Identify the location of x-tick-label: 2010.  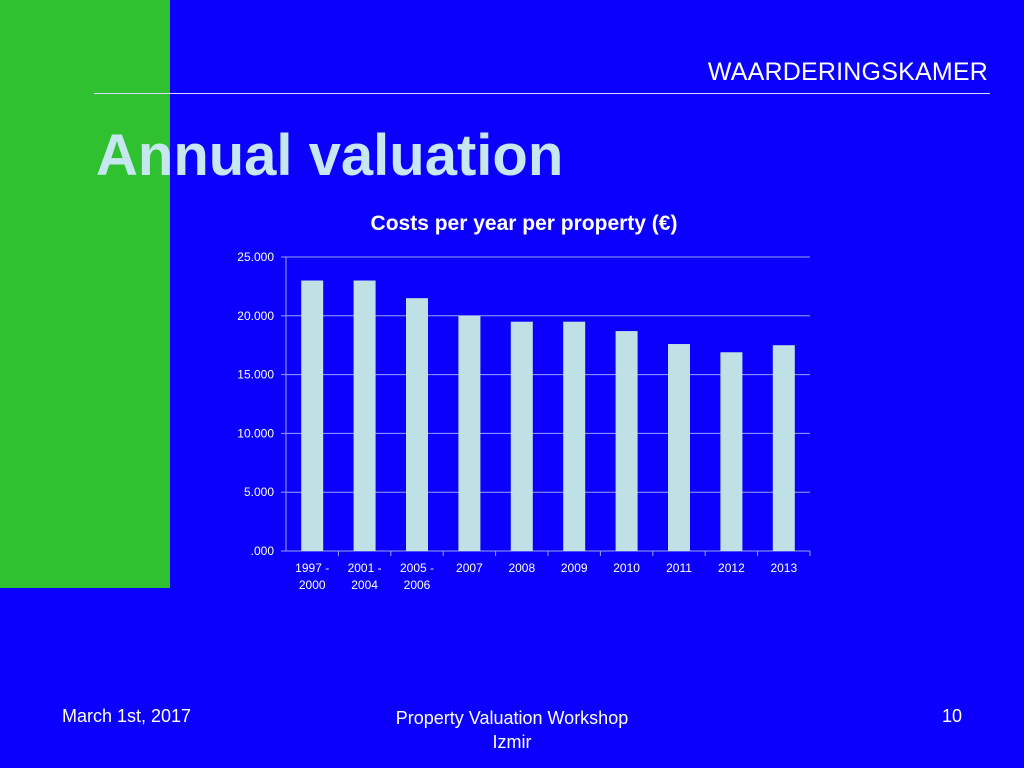
(626, 568).